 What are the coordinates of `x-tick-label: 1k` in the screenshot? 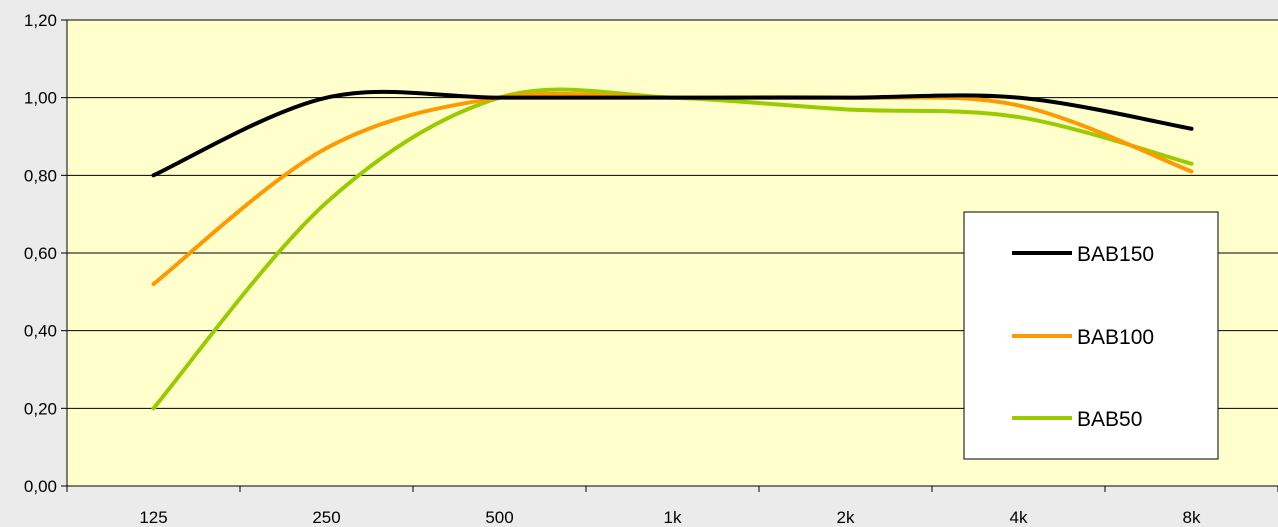 It's located at (673, 517).